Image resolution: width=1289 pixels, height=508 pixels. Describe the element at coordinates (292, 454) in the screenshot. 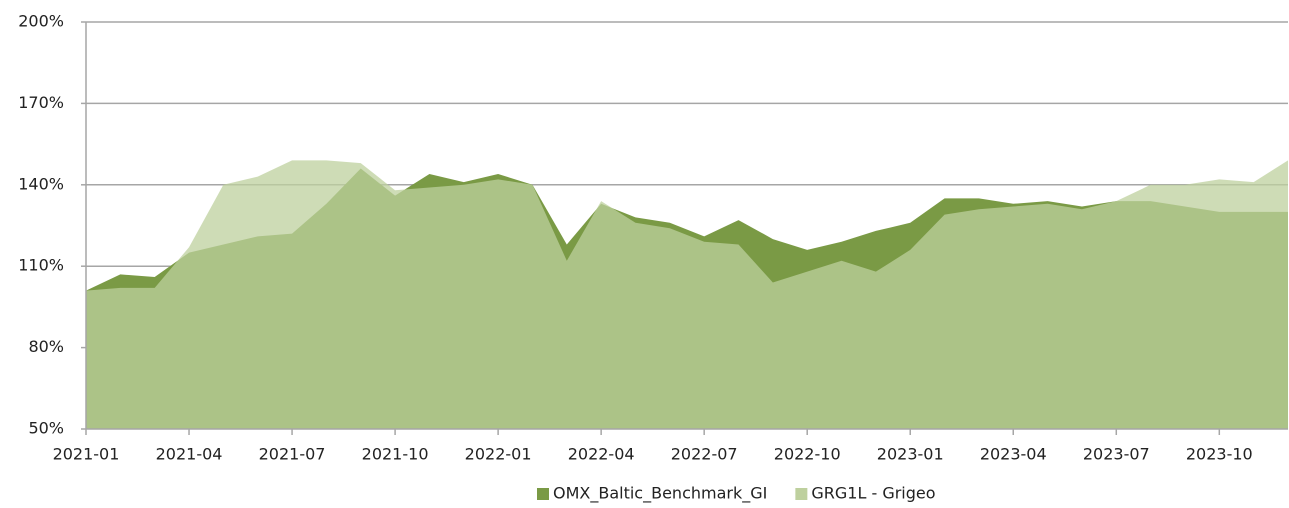

I see `x-tick-label: 2021-07` at that location.